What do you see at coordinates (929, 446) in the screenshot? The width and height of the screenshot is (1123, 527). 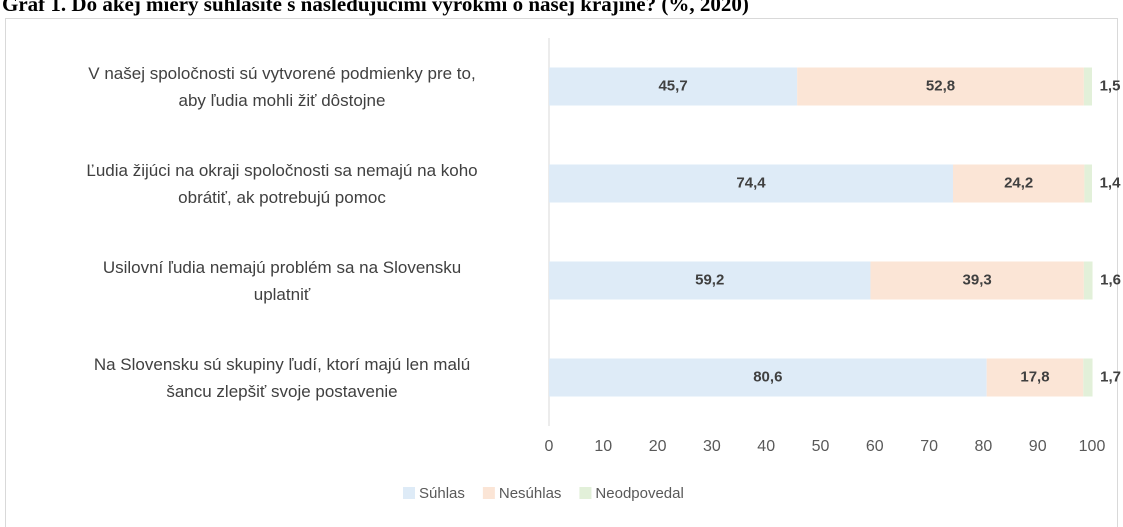 I see `x-tick-label: 70` at bounding box center [929, 446].